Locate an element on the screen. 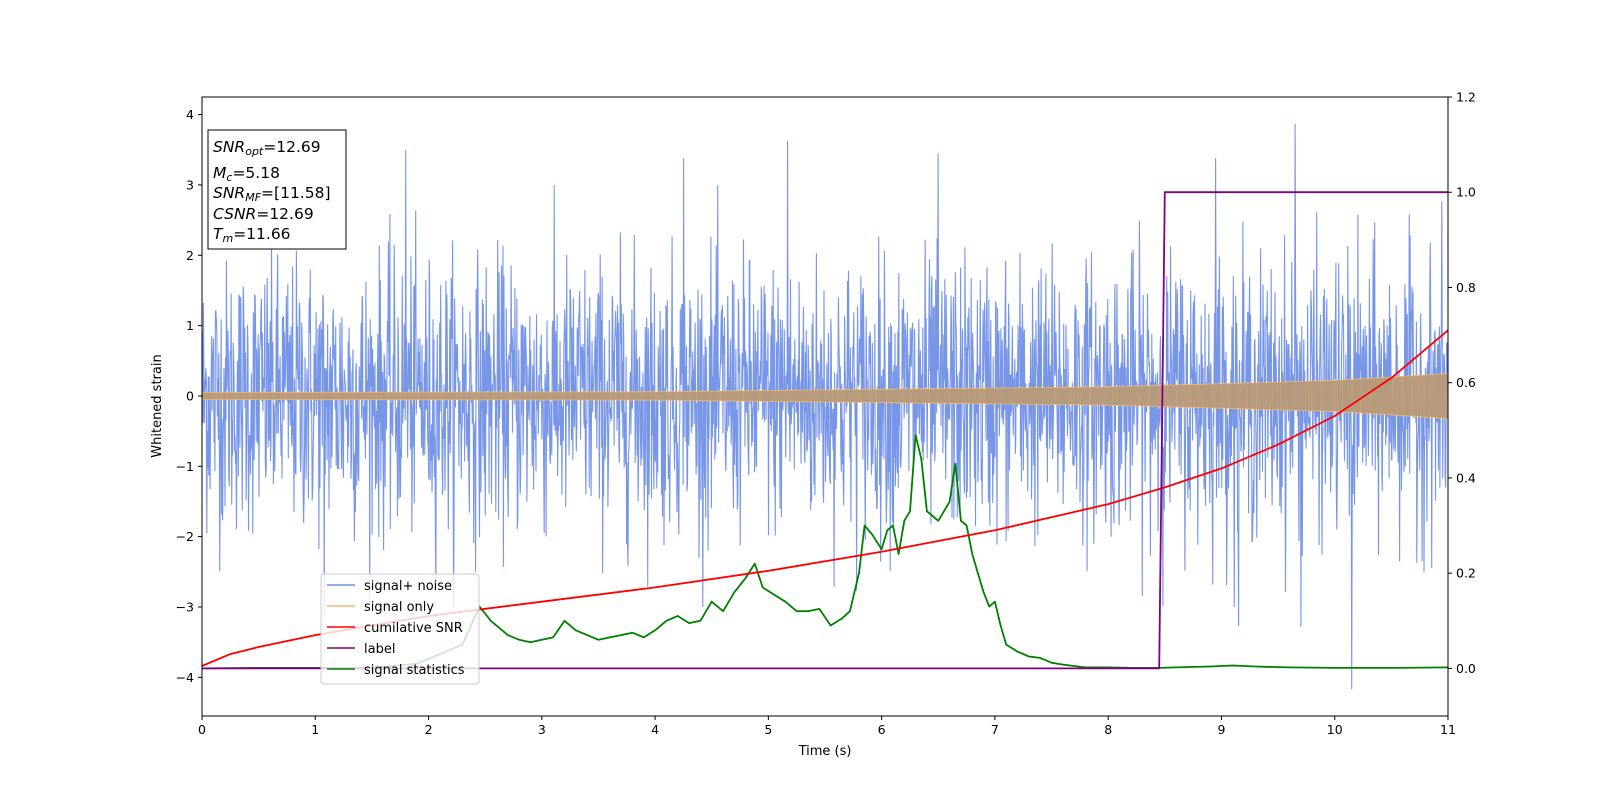 Image resolution: width=1600 pixels, height=800 pixels. y-right-tick-label: 1.0 is located at coordinates (1466, 192).